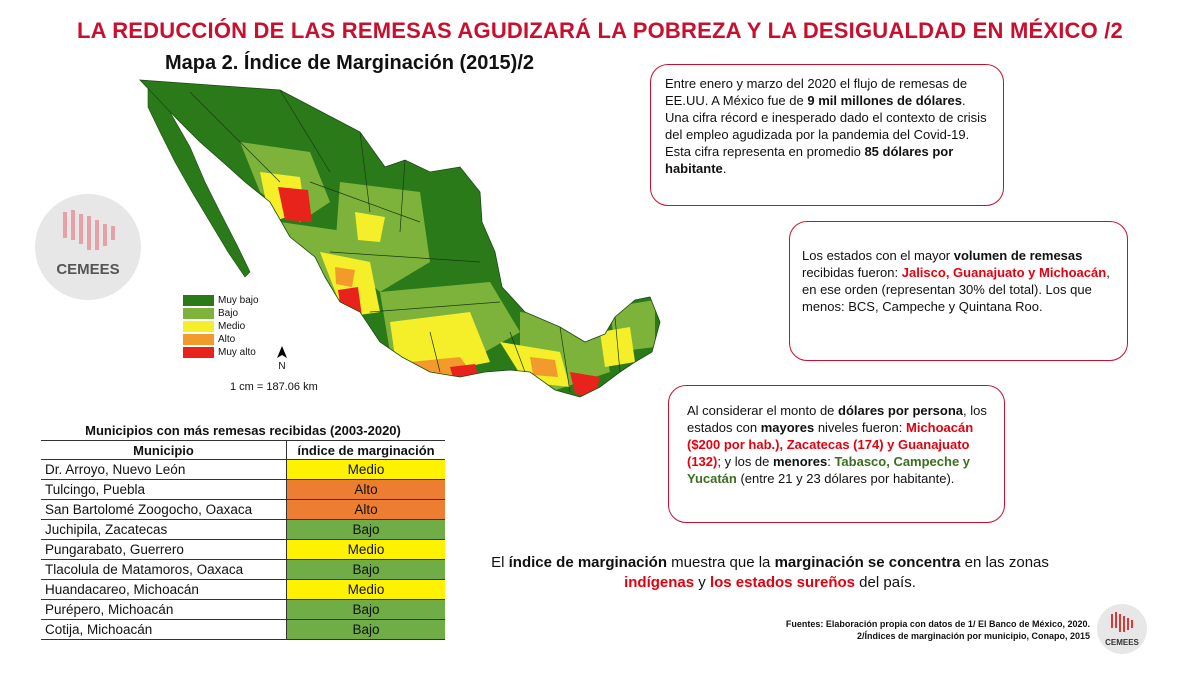 This screenshot has width=1200, height=675. Describe the element at coordinates (765, 151) in the screenshot. I see `box1-text: Esta cifra representa en promedio` at that location.